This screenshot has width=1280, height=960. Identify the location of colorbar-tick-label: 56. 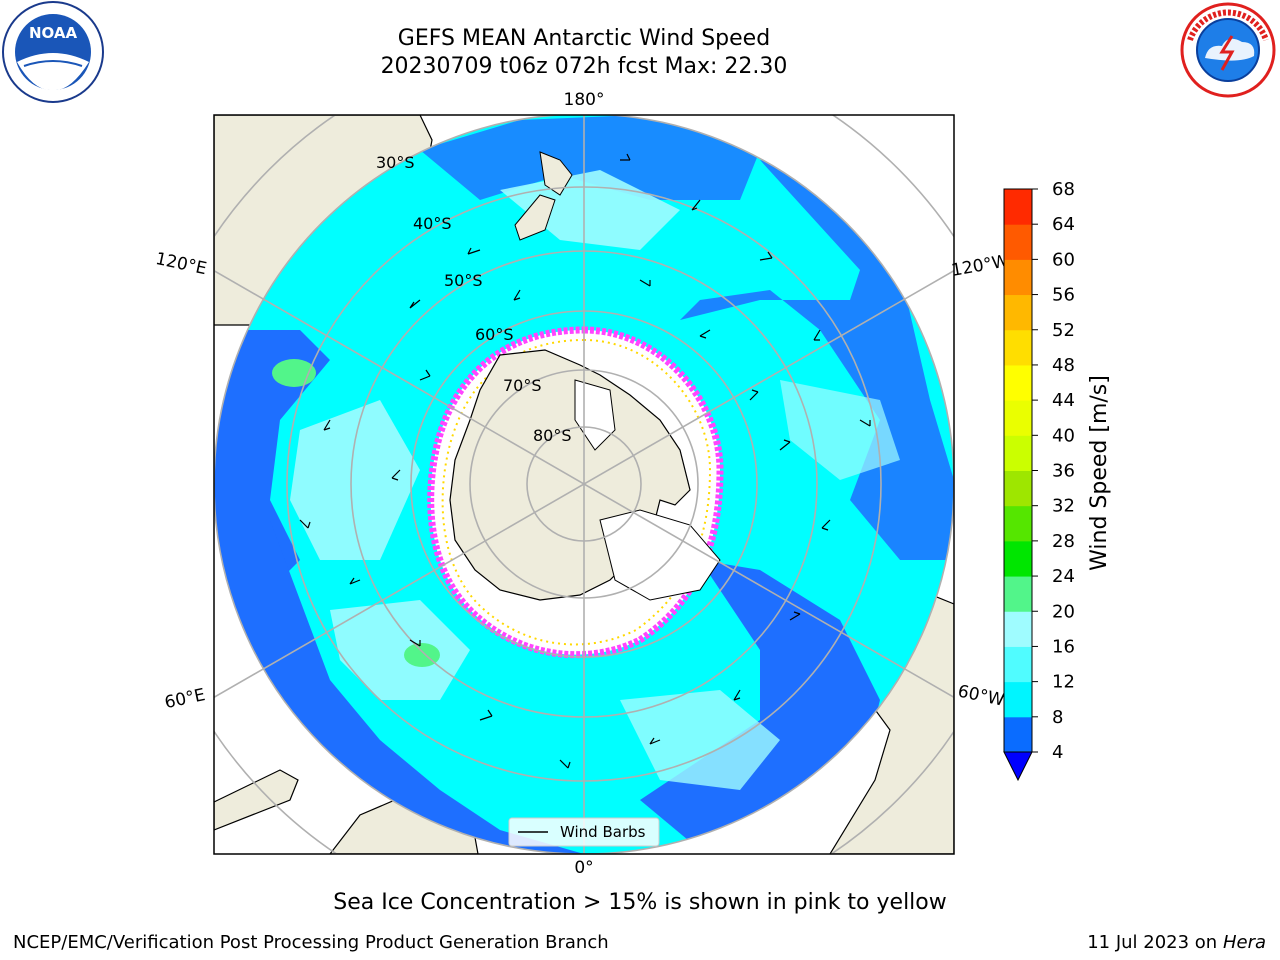
(1063, 295).